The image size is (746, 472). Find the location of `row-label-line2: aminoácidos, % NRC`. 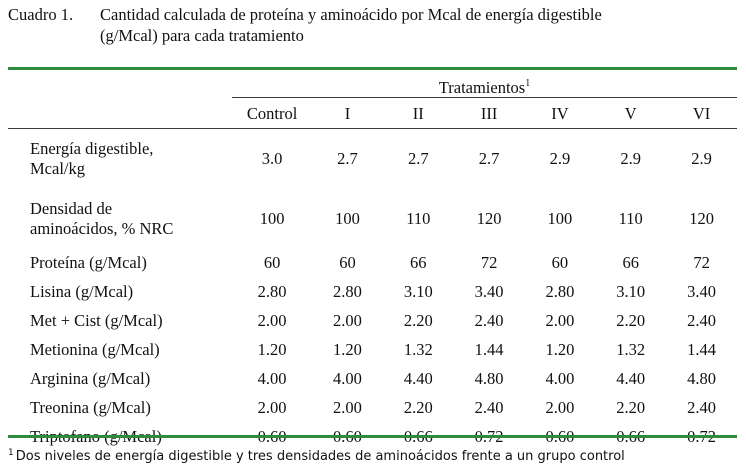

row-label-line2: aminoácidos, % NRC is located at coordinates (102, 228).